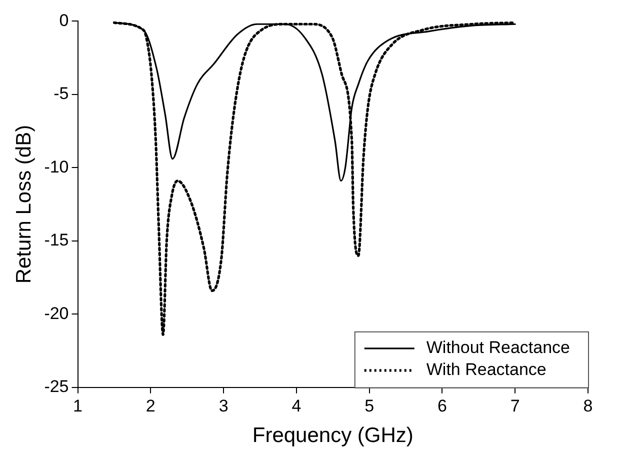 The width and height of the screenshot is (617, 465). Describe the element at coordinates (56, 386) in the screenshot. I see `y-tick-label: -25` at that location.